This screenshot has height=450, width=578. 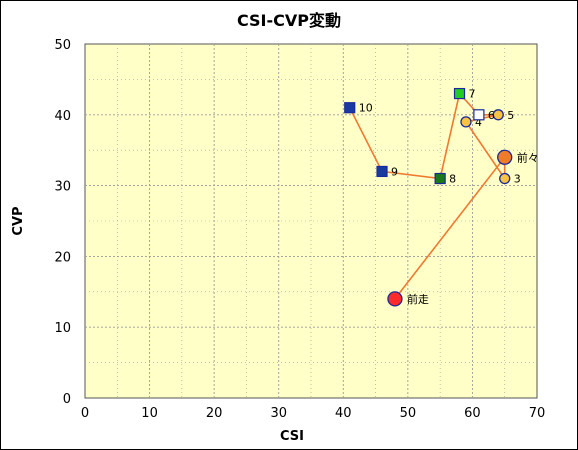 What do you see at coordinates (343, 413) in the screenshot?
I see `x-tick-label: 40` at bounding box center [343, 413].